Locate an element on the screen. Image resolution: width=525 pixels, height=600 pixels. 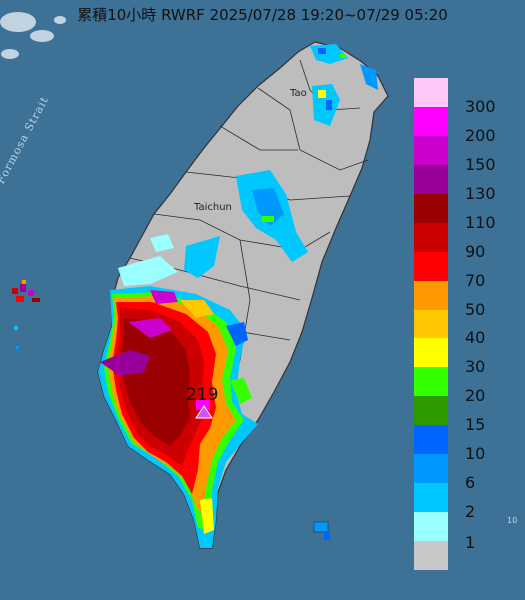
legend-label: 90 is located at coordinates (475, 251).